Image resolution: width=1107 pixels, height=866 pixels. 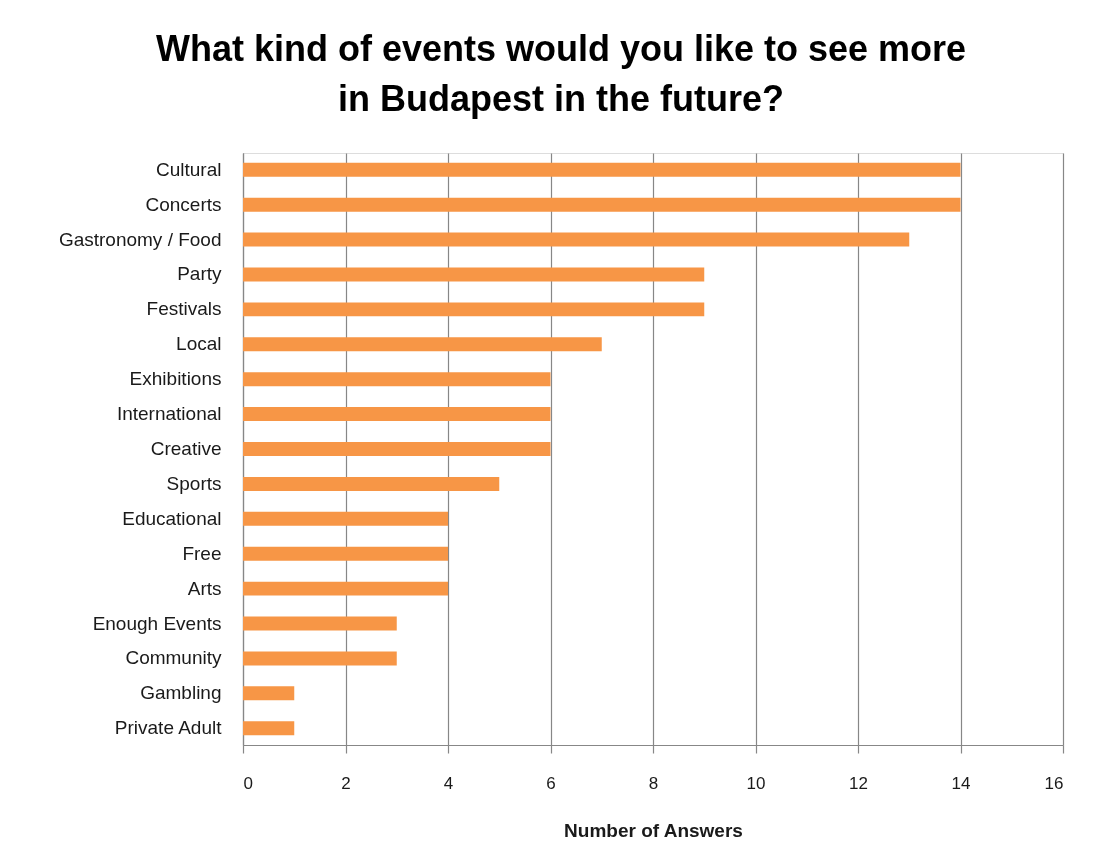 What do you see at coordinates (189, 169) in the screenshot?
I see `y-tick-label: Cultural` at bounding box center [189, 169].